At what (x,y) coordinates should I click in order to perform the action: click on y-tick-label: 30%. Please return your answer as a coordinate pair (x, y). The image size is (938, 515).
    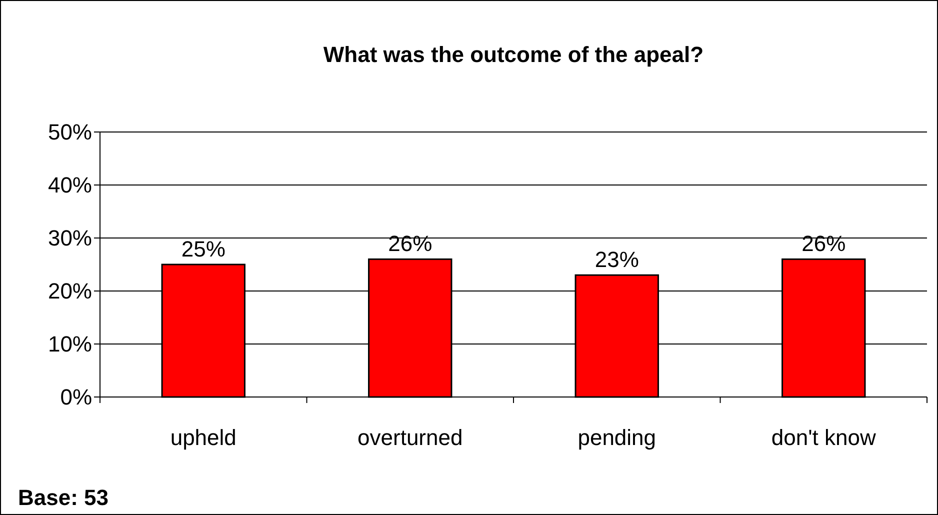
    Looking at the image, I should click on (70, 238).